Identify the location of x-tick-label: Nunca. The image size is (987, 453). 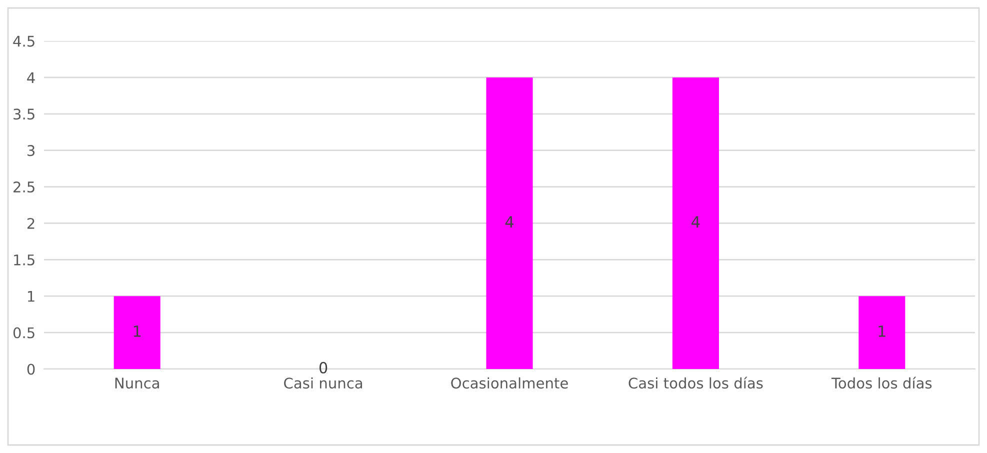
(137, 383).